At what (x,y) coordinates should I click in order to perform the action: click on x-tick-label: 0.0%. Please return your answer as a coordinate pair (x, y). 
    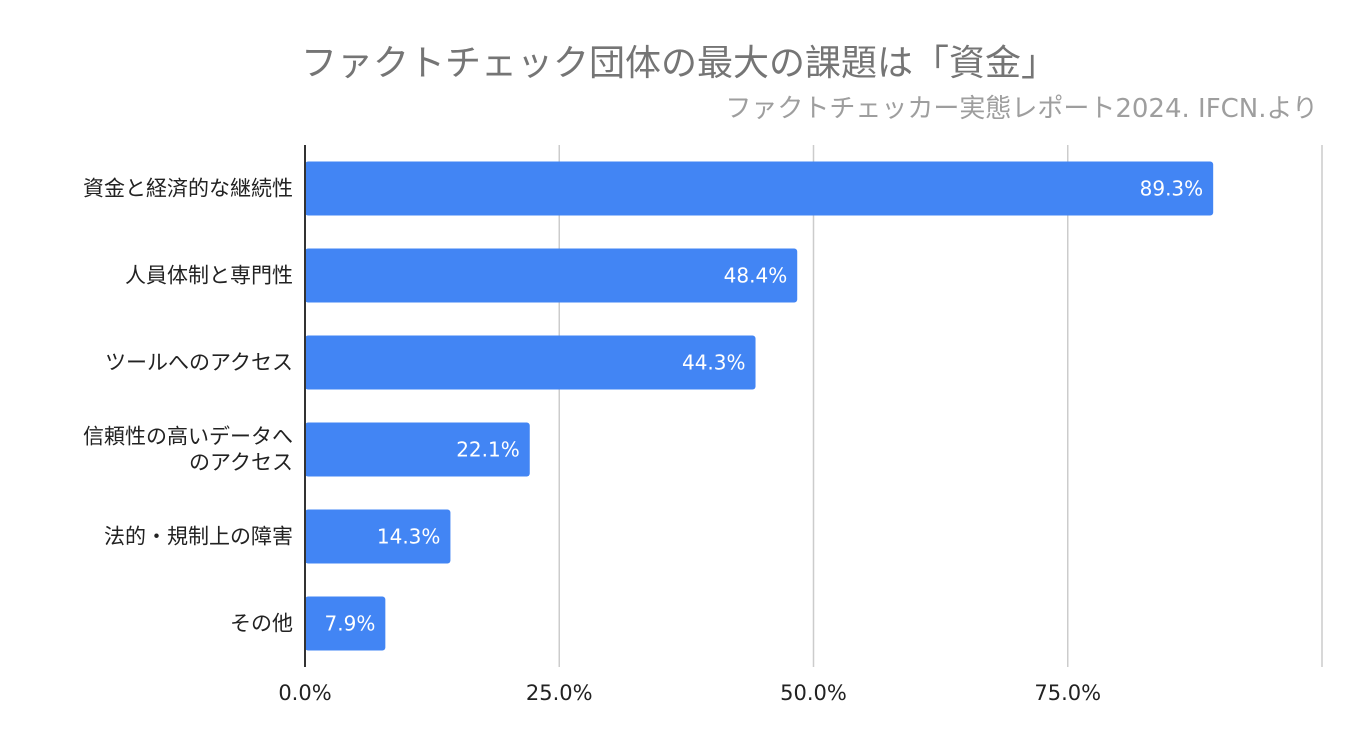
    Looking at the image, I should click on (304, 693).